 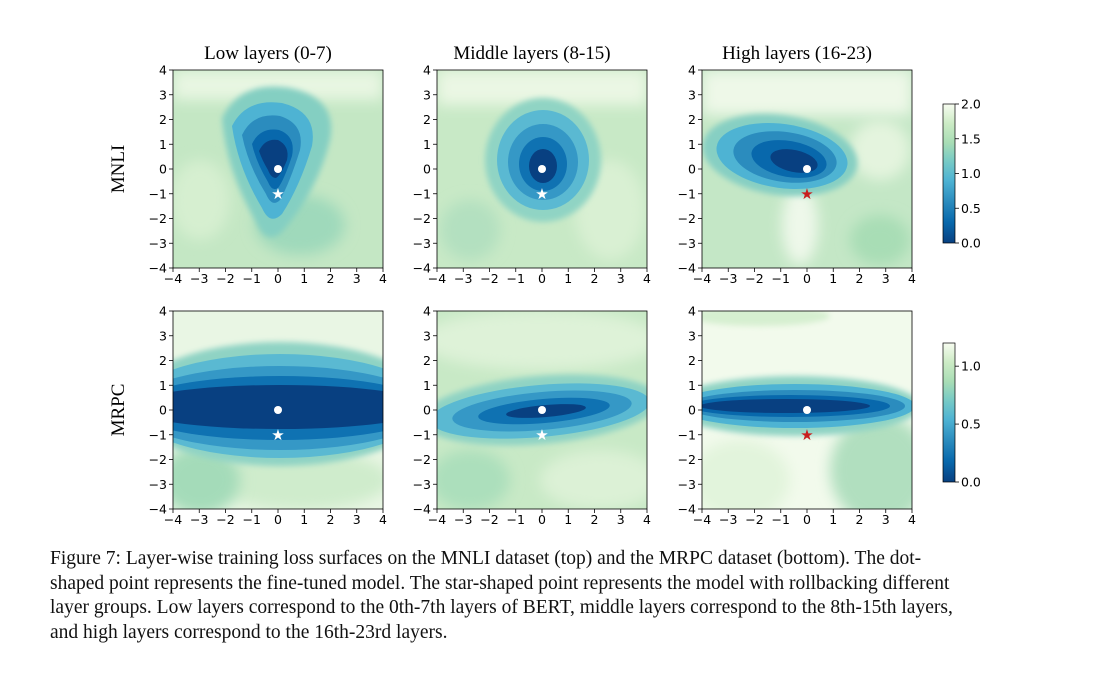 I want to click on panel-mrpc-low, so click(x=278, y=410).